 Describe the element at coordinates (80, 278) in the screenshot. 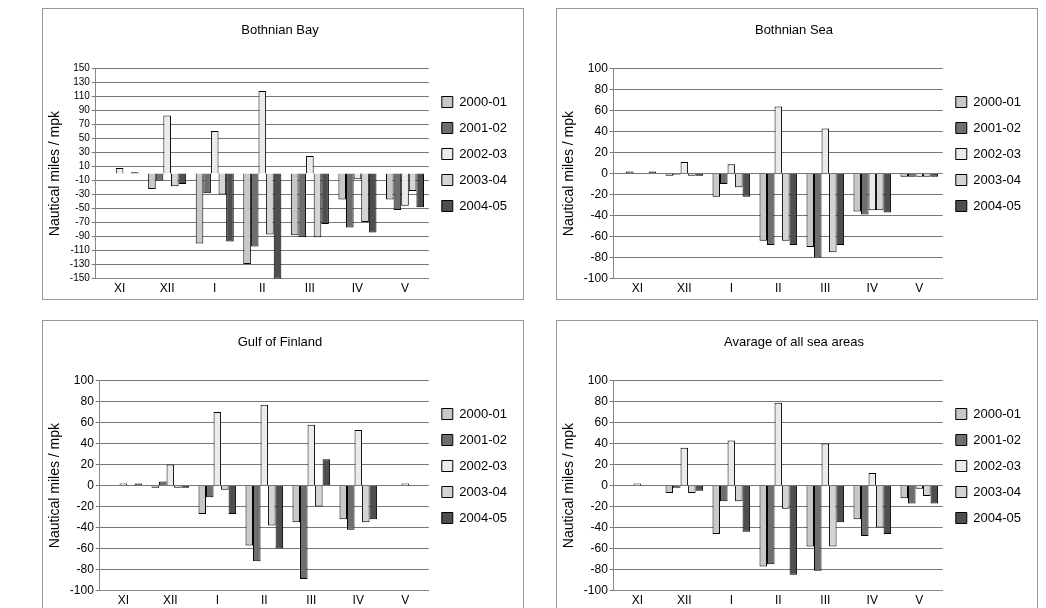

I see `y-tick-label: -150` at that location.